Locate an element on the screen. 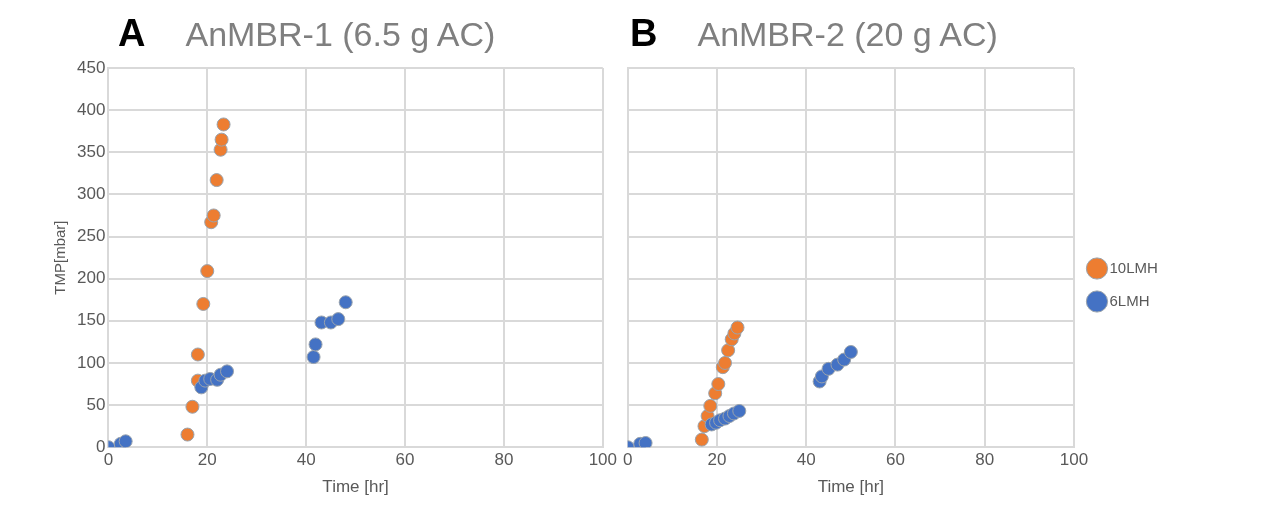  y-tick-label: 400 is located at coordinates (91, 109).